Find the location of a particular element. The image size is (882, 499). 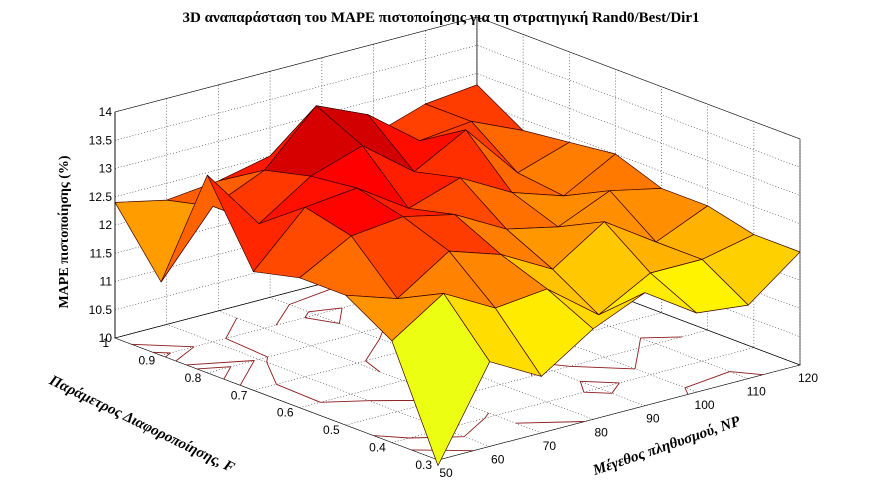

x-tick-label: 0.8 is located at coordinates (193, 378).